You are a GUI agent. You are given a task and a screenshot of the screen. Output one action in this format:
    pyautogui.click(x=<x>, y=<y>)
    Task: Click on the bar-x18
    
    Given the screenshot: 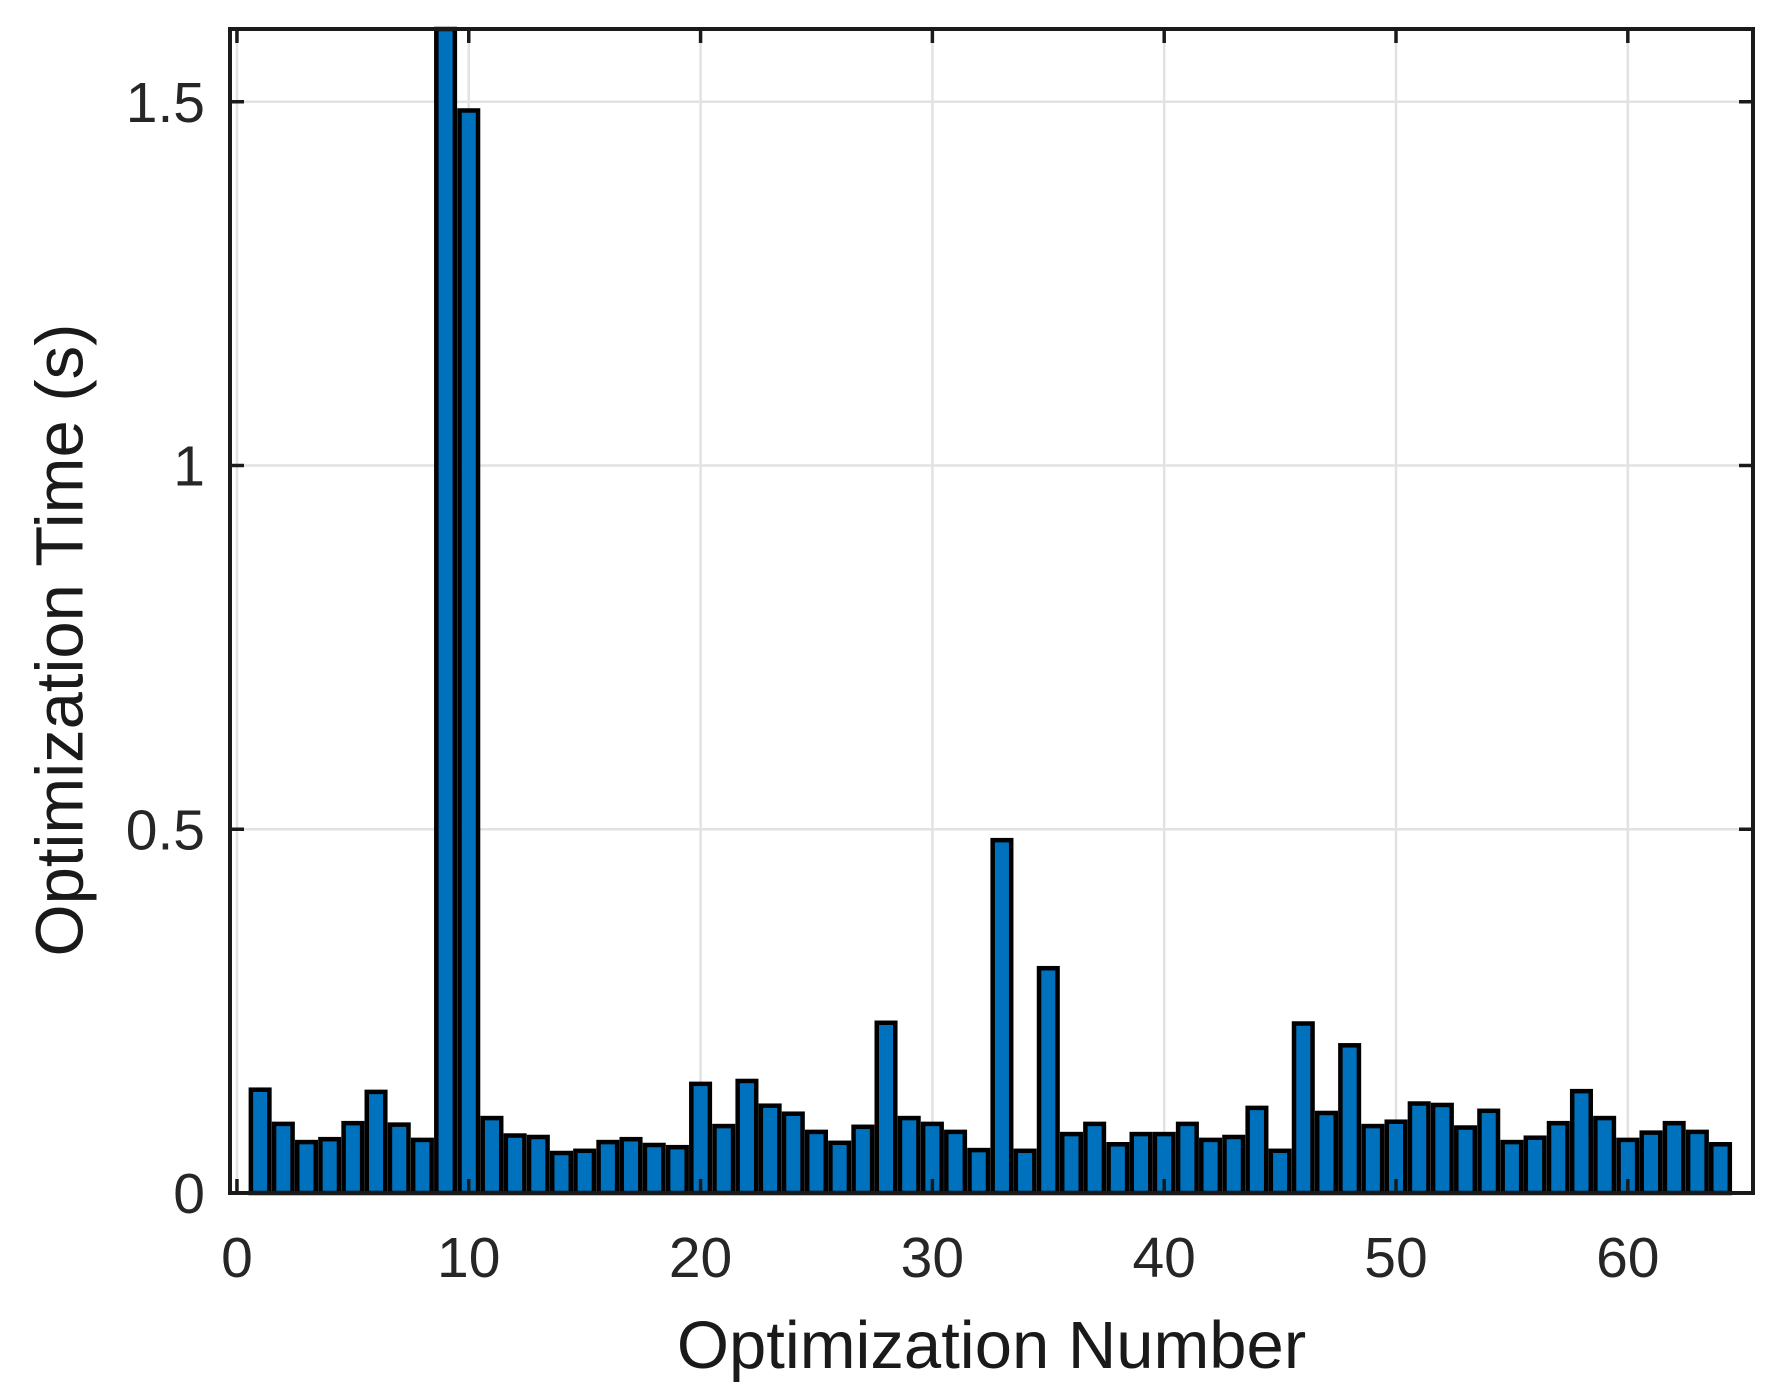 What is the action you would take?
    pyautogui.click(x=654, y=1169)
    